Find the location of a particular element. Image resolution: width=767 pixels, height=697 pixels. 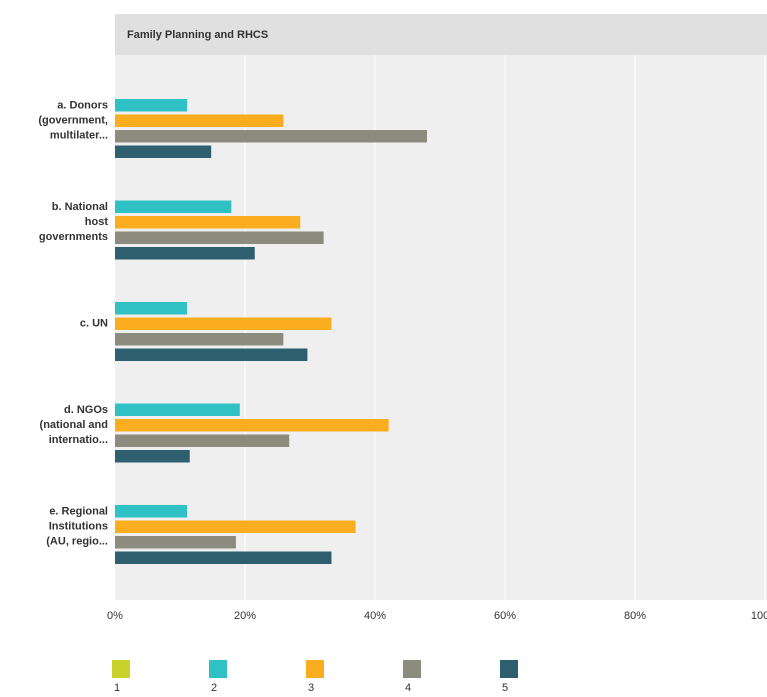

category-label: a. Donors is located at coordinates (82, 106).